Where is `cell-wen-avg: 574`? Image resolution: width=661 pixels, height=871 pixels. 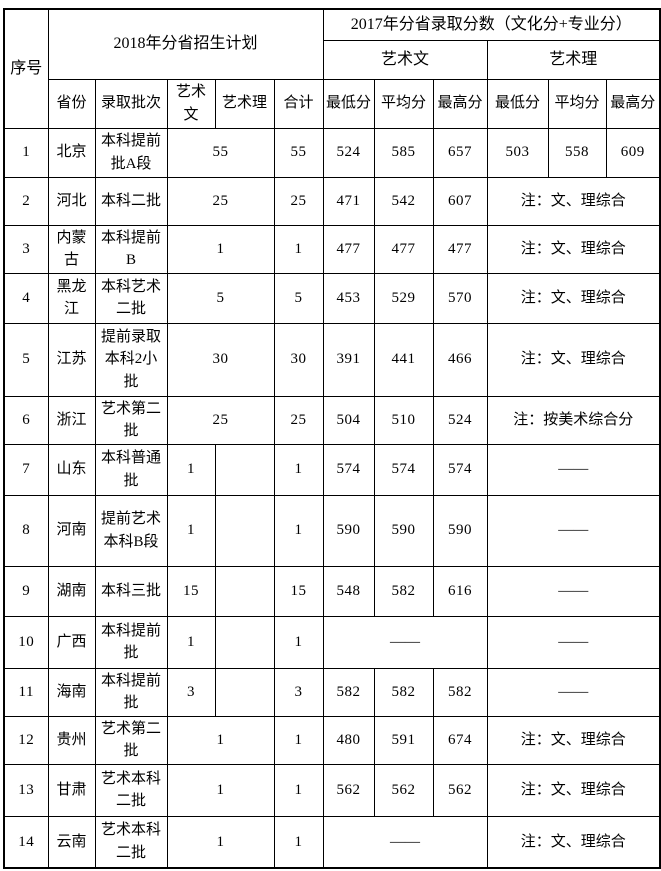 cell-wen-avg: 574 is located at coordinates (403, 469).